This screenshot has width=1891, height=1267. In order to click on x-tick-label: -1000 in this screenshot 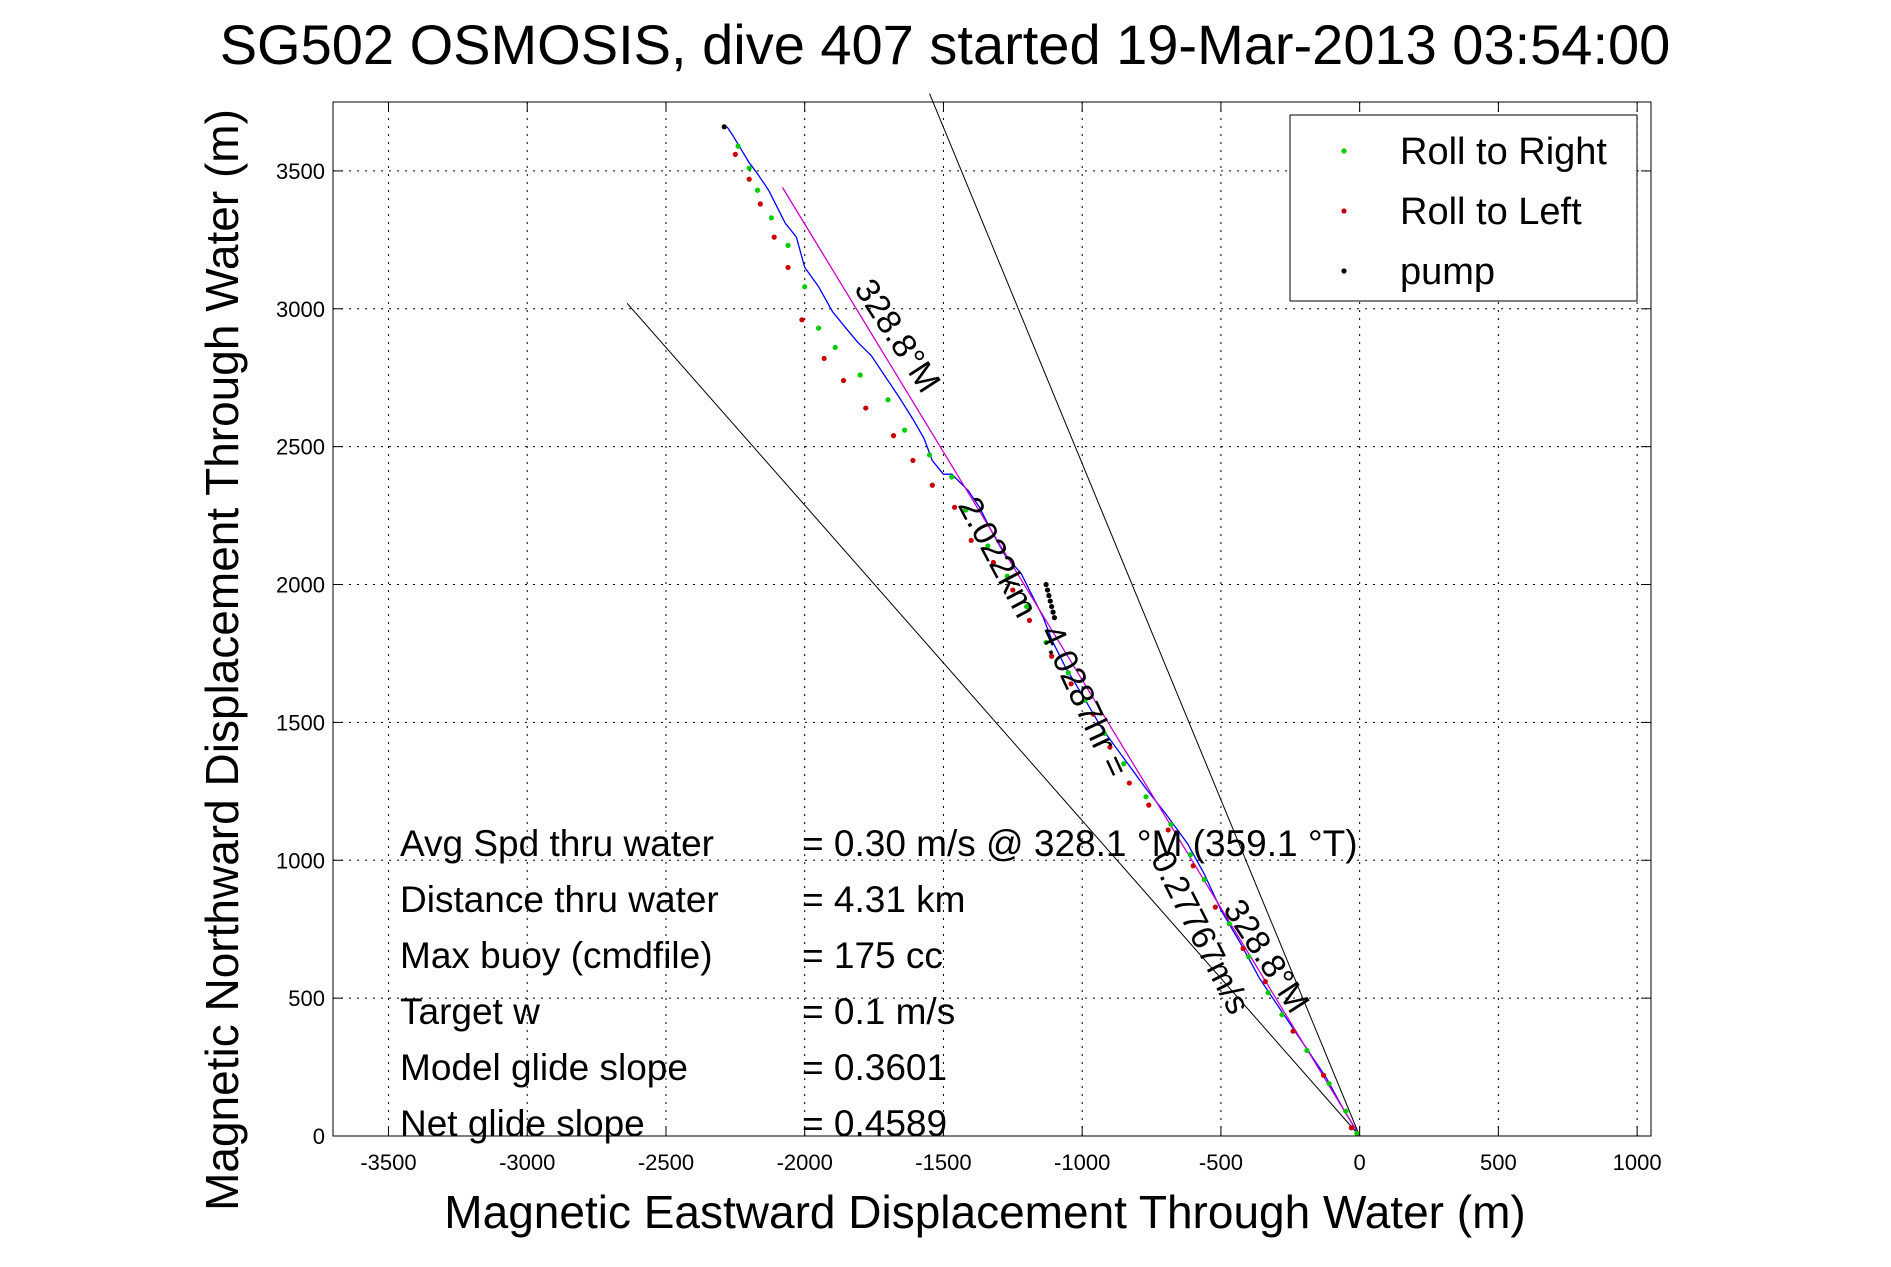, I will do `click(1082, 1162)`.